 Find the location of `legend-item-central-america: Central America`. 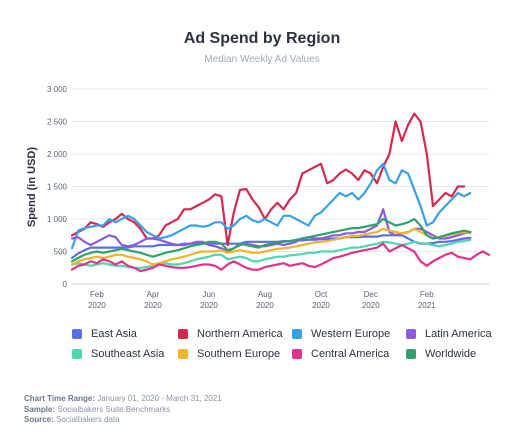

legend-item-central-america: Central America is located at coordinates (340, 354).